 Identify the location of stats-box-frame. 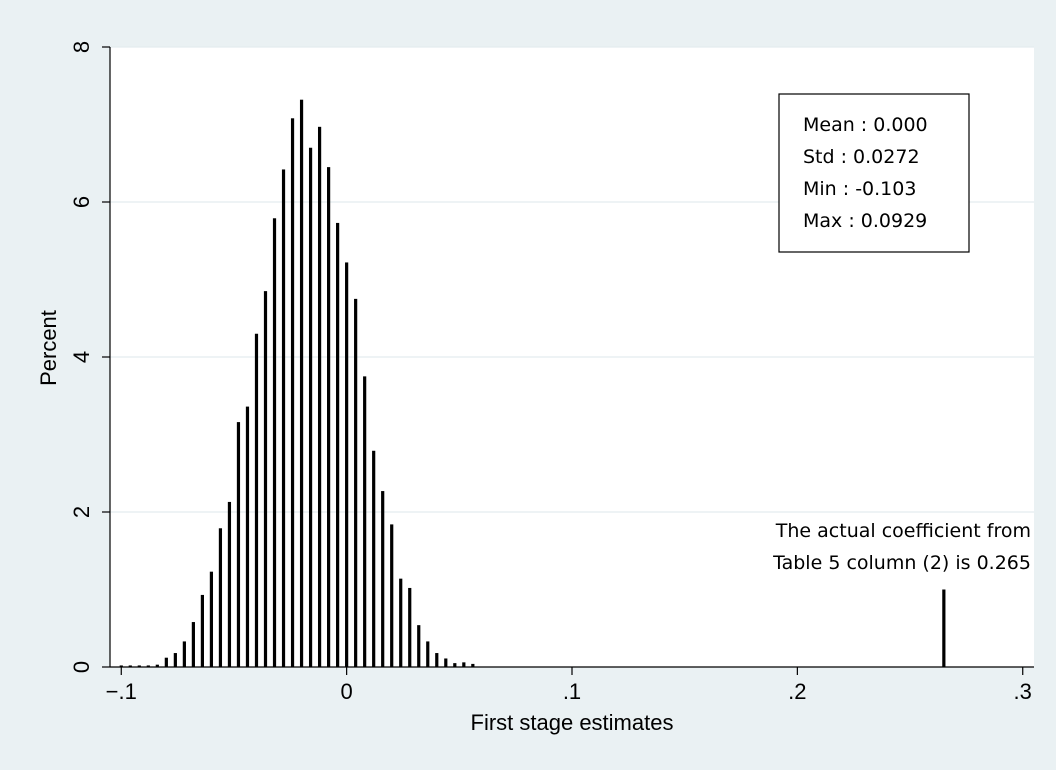
(874, 173).